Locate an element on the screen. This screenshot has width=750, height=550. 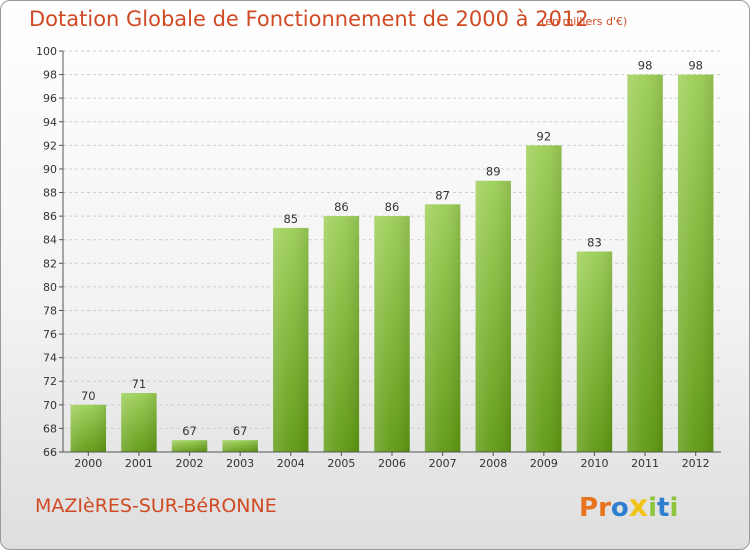
y-tick-label-78: 78 is located at coordinates (50, 310).